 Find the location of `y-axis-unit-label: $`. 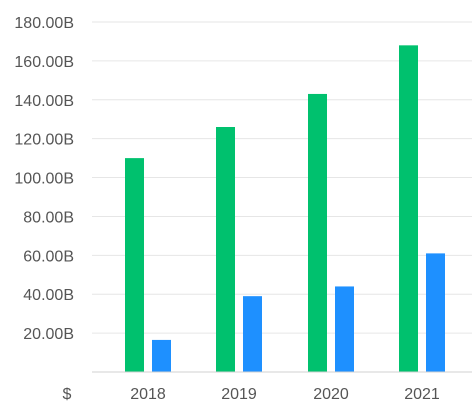

y-axis-unit-label: $ is located at coordinates (67, 394).